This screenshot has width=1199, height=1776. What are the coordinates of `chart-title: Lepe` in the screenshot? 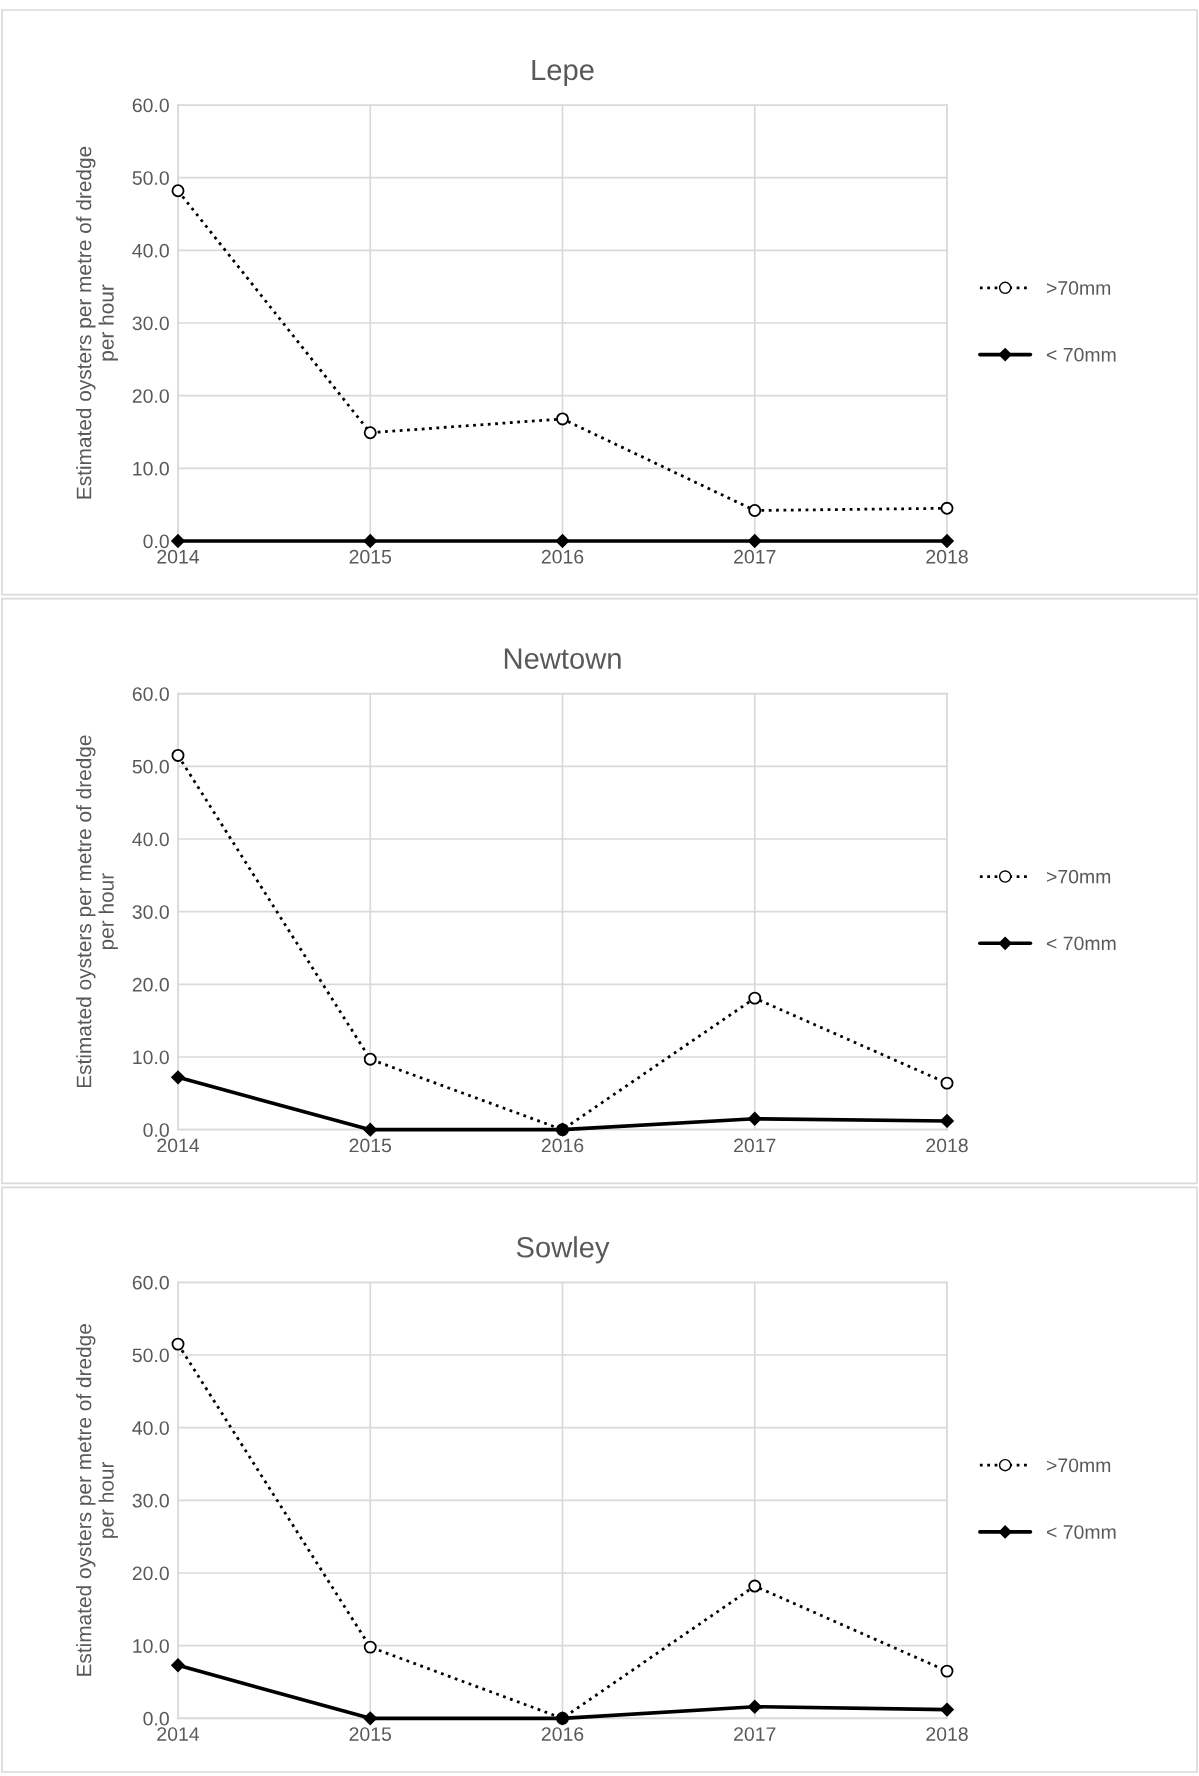 It's located at (563, 73).